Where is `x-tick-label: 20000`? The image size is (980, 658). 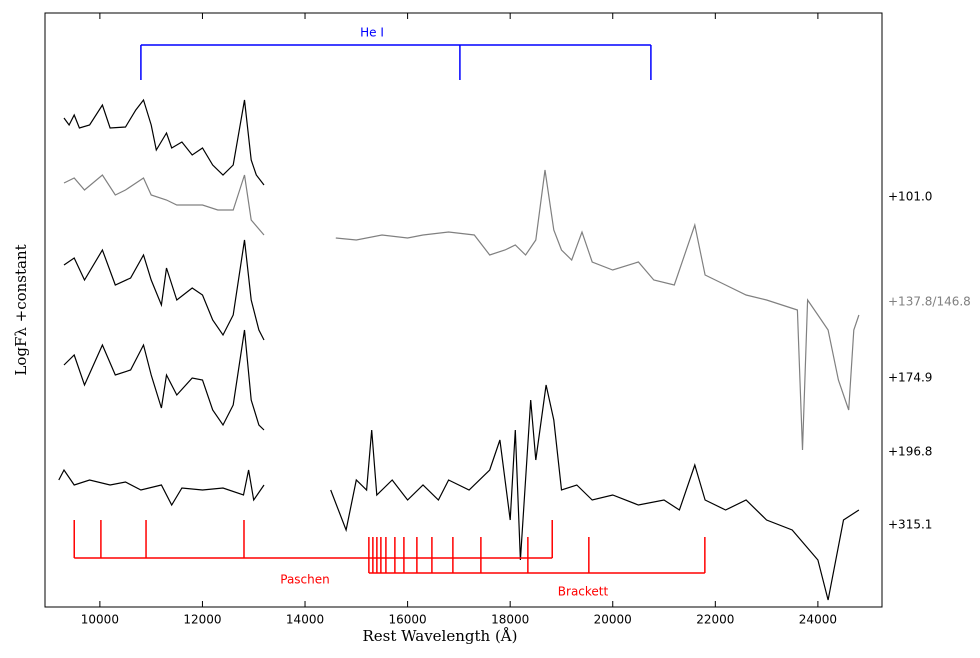
x-tick-label: 20000 is located at coordinates (613, 620).